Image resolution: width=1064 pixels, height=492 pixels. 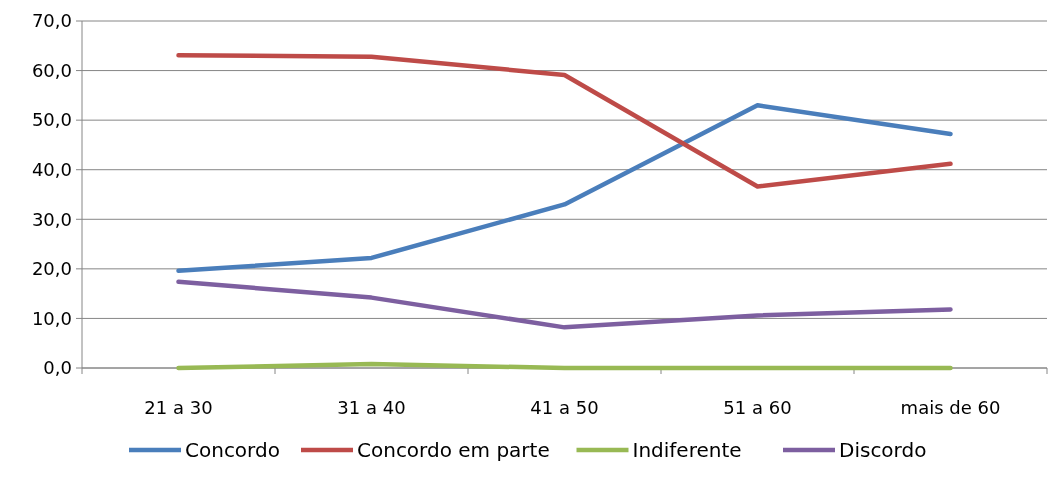 I want to click on y-tick-label: 30,0, so click(x=51, y=219).